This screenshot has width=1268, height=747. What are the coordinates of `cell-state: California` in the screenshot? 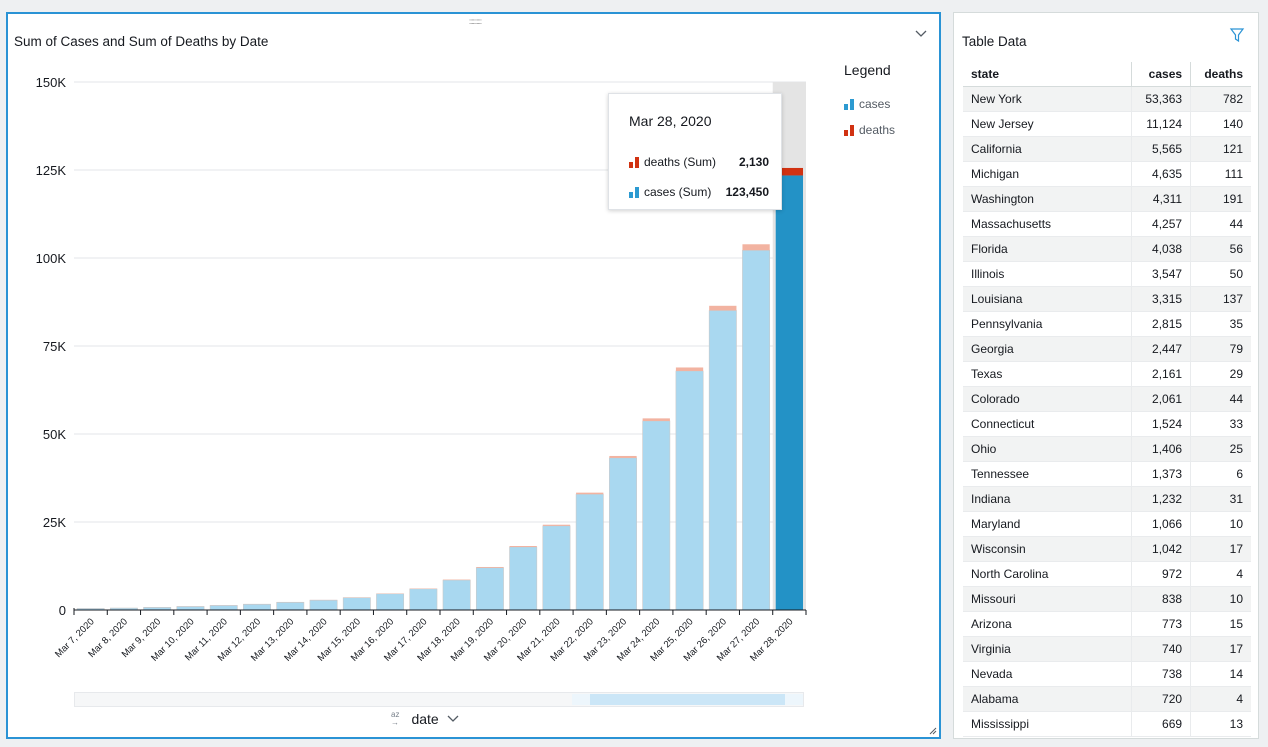 It's located at (1048, 149).